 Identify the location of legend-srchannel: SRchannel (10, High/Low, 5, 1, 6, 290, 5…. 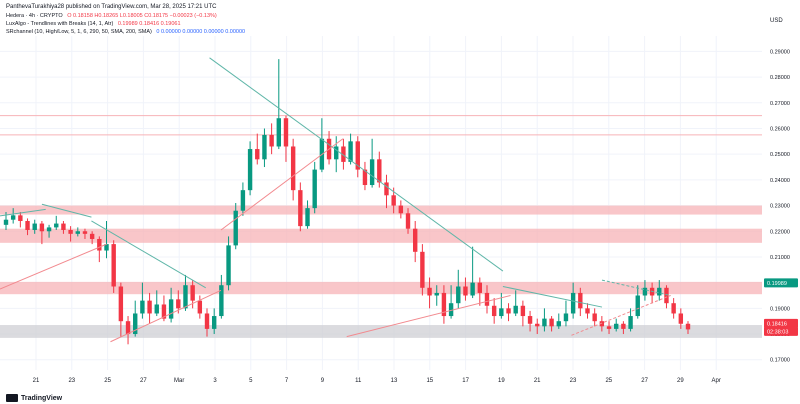
(125, 32).